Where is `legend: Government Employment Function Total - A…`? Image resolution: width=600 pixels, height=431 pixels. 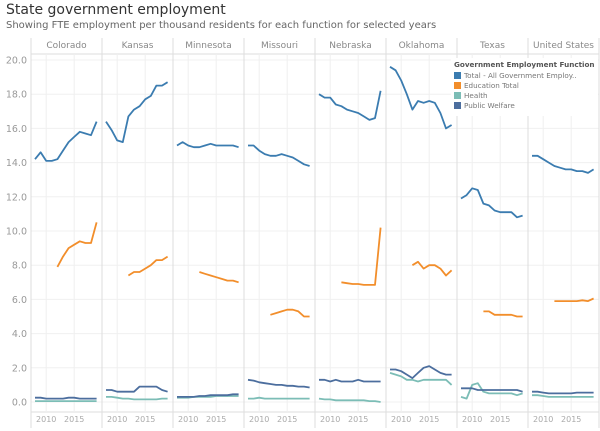 legend: Government Employment Function Total - A… is located at coordinates (524, 87).